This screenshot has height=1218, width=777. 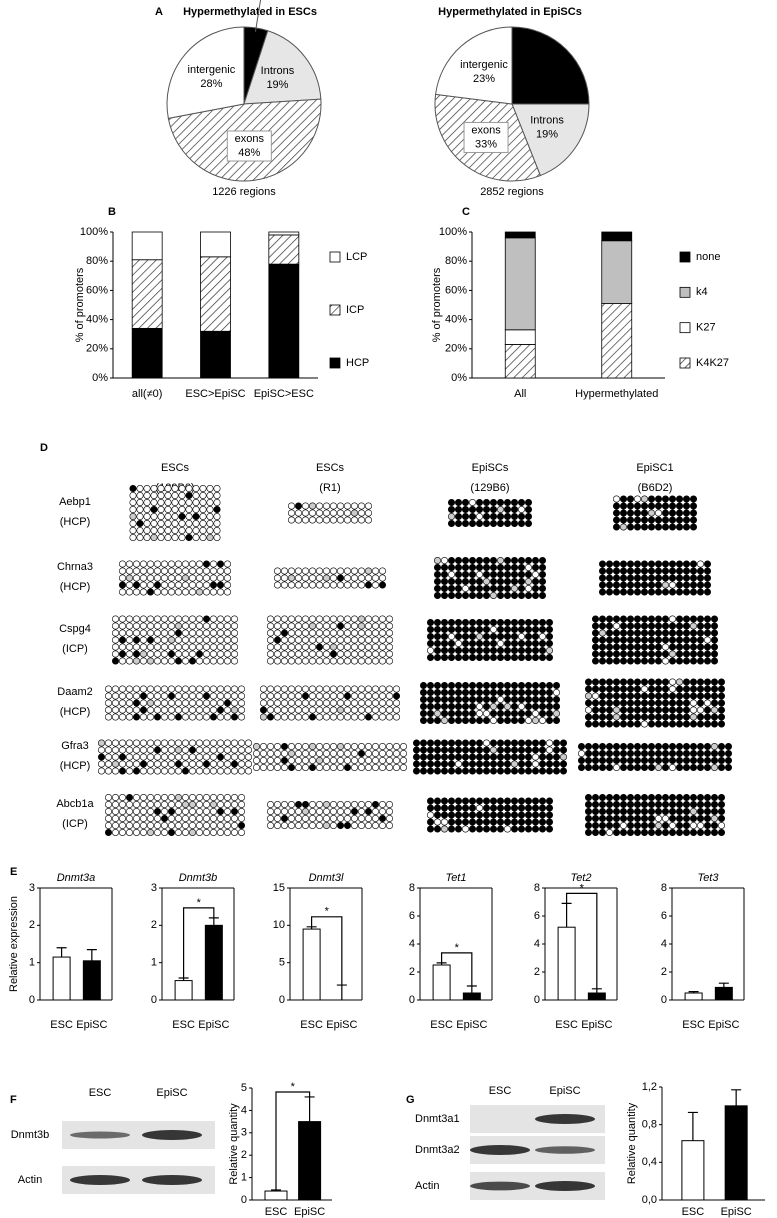 What do you see at coordinates (175, 468) in the screenshot?
I see `sample-name: ESCs` at bounding box center [175, 468].